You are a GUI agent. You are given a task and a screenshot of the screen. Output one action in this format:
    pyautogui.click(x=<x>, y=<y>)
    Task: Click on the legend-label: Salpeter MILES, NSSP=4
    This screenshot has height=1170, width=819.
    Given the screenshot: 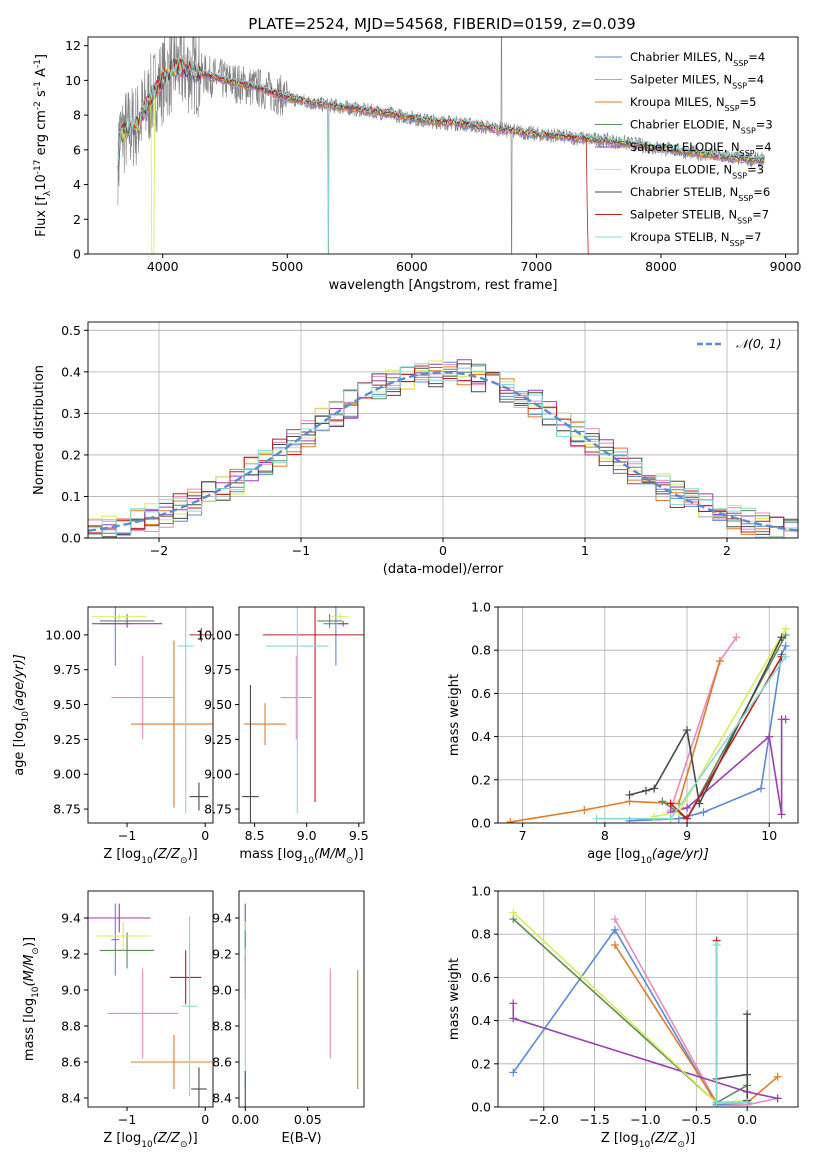 What is the action you would take?
    pyautogui.click(x=697, y=82)
    